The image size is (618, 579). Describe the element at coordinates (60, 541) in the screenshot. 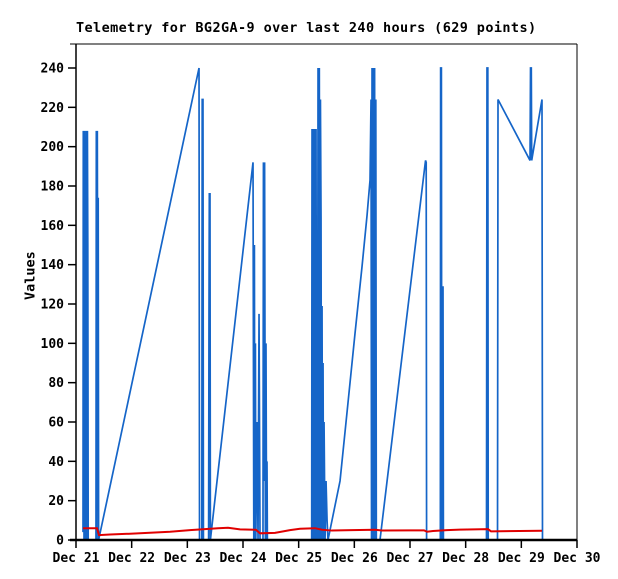

I see `y-tick-label: 0` at that location.